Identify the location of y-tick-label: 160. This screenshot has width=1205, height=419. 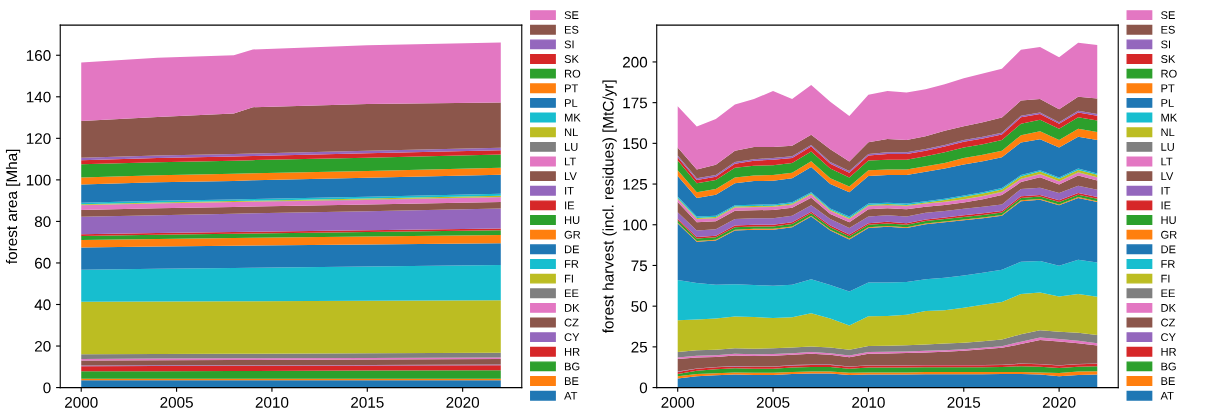
(38, 55).